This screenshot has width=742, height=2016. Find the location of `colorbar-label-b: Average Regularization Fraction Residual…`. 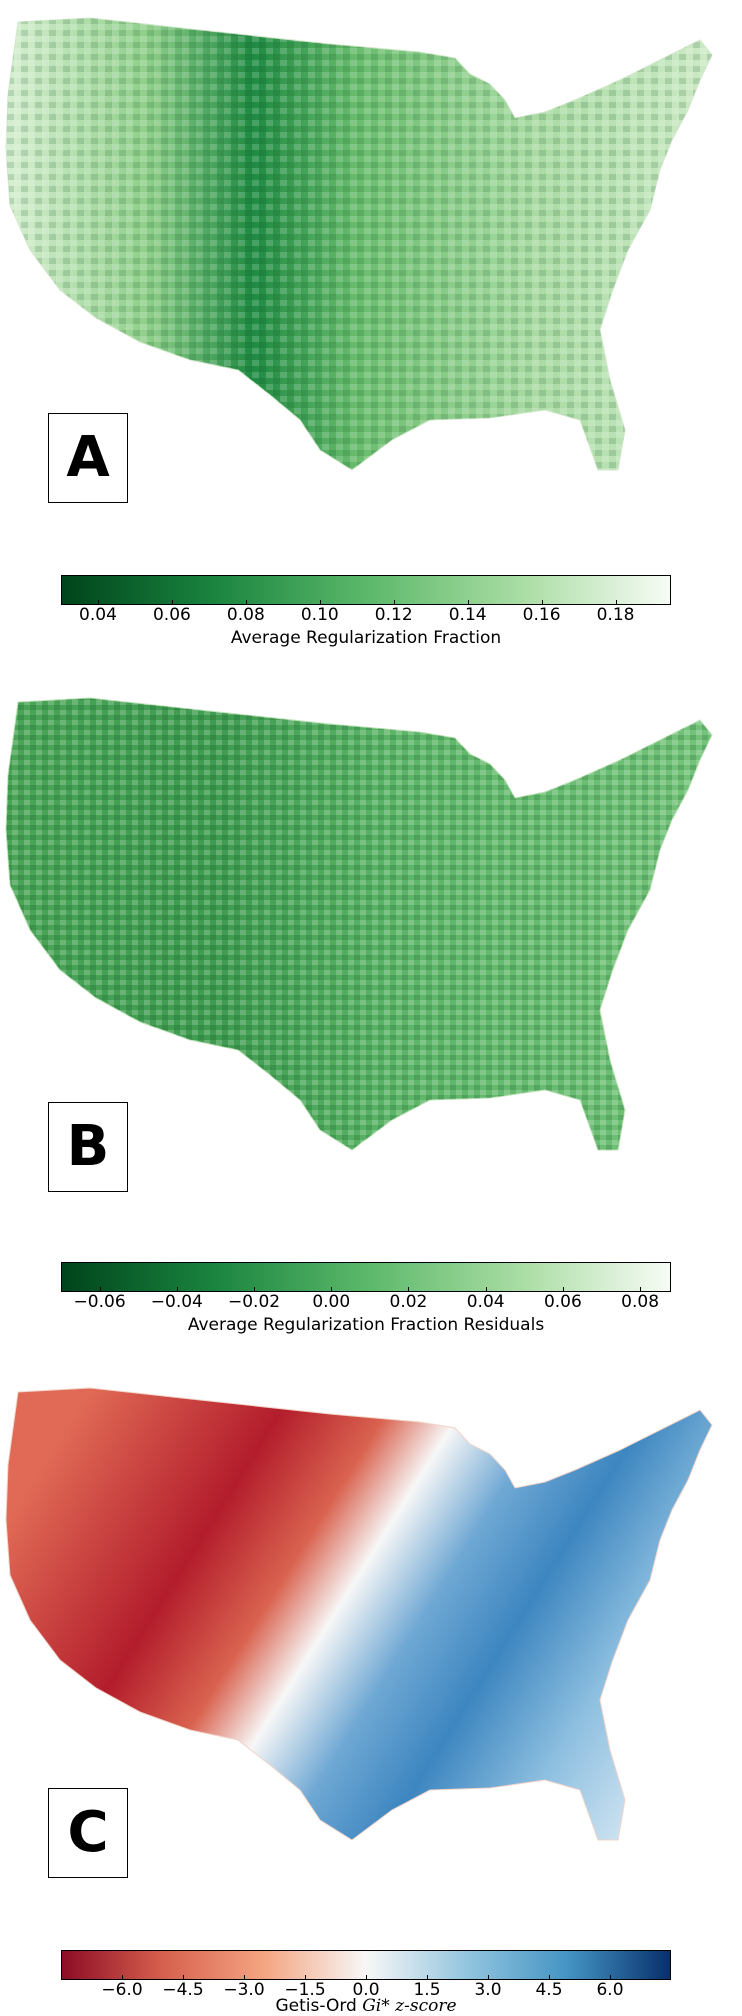

colorbar-label-b: Average Regularization Fraction Residual… is located at coordinates (366, 1325).